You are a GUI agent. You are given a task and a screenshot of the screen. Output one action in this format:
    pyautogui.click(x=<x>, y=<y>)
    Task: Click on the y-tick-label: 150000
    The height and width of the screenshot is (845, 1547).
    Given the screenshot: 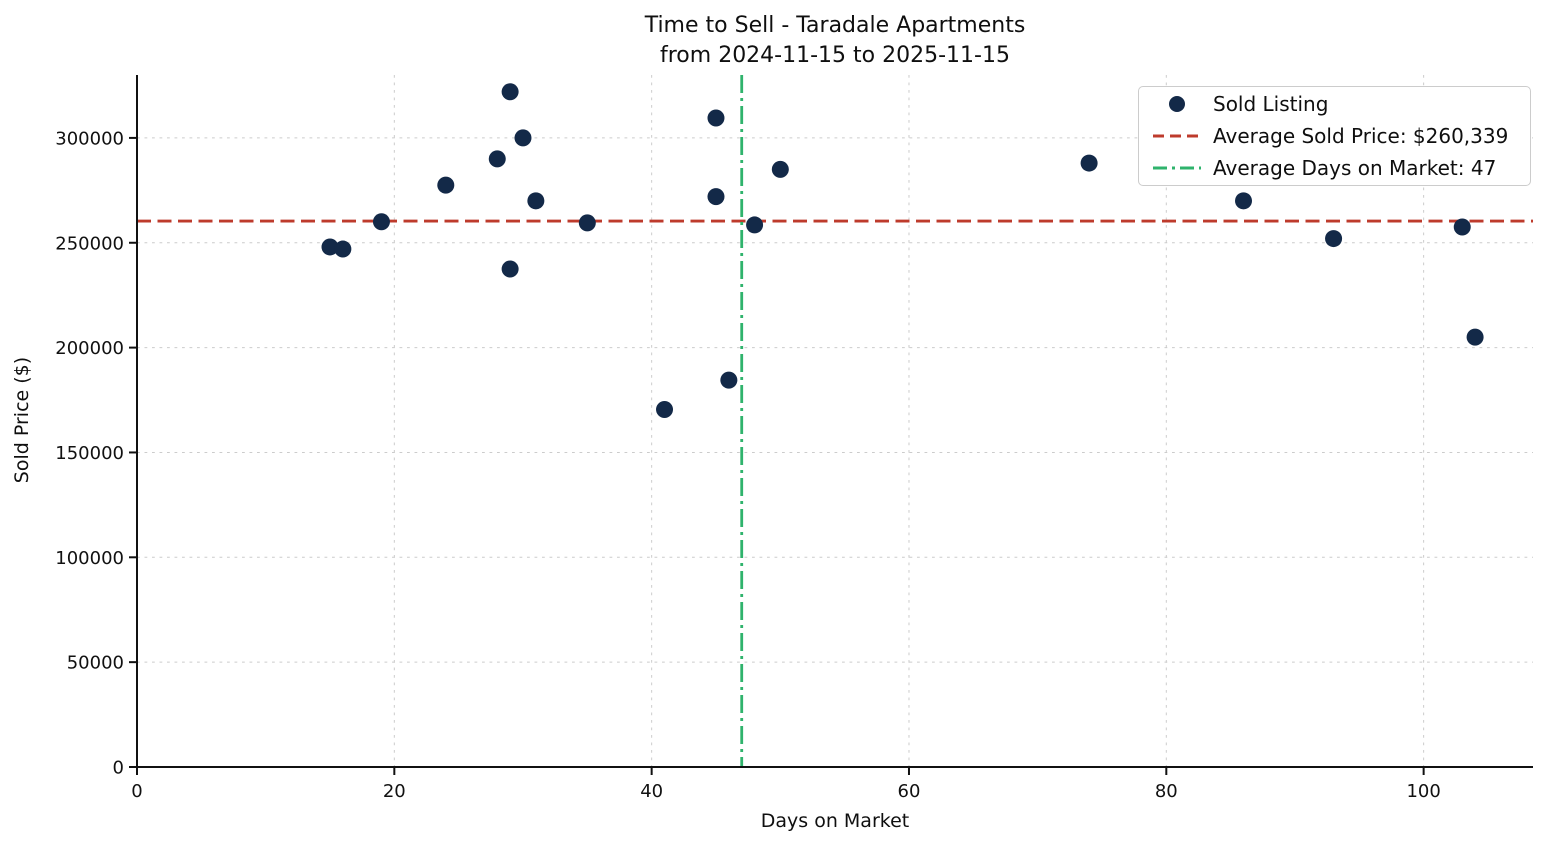 What is the action you would take?
    pyautogui.click(x=89, y=453)
    